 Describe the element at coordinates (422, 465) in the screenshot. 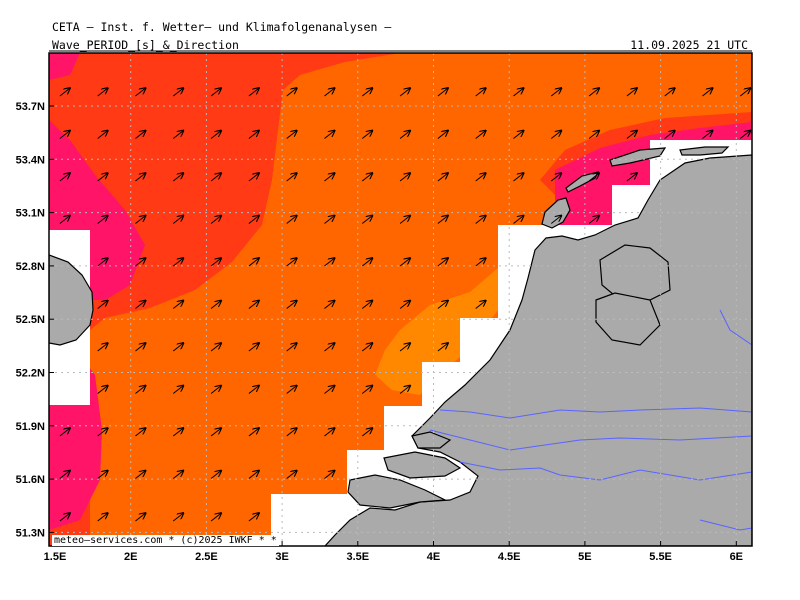

I see `schouwen-island` at that location.